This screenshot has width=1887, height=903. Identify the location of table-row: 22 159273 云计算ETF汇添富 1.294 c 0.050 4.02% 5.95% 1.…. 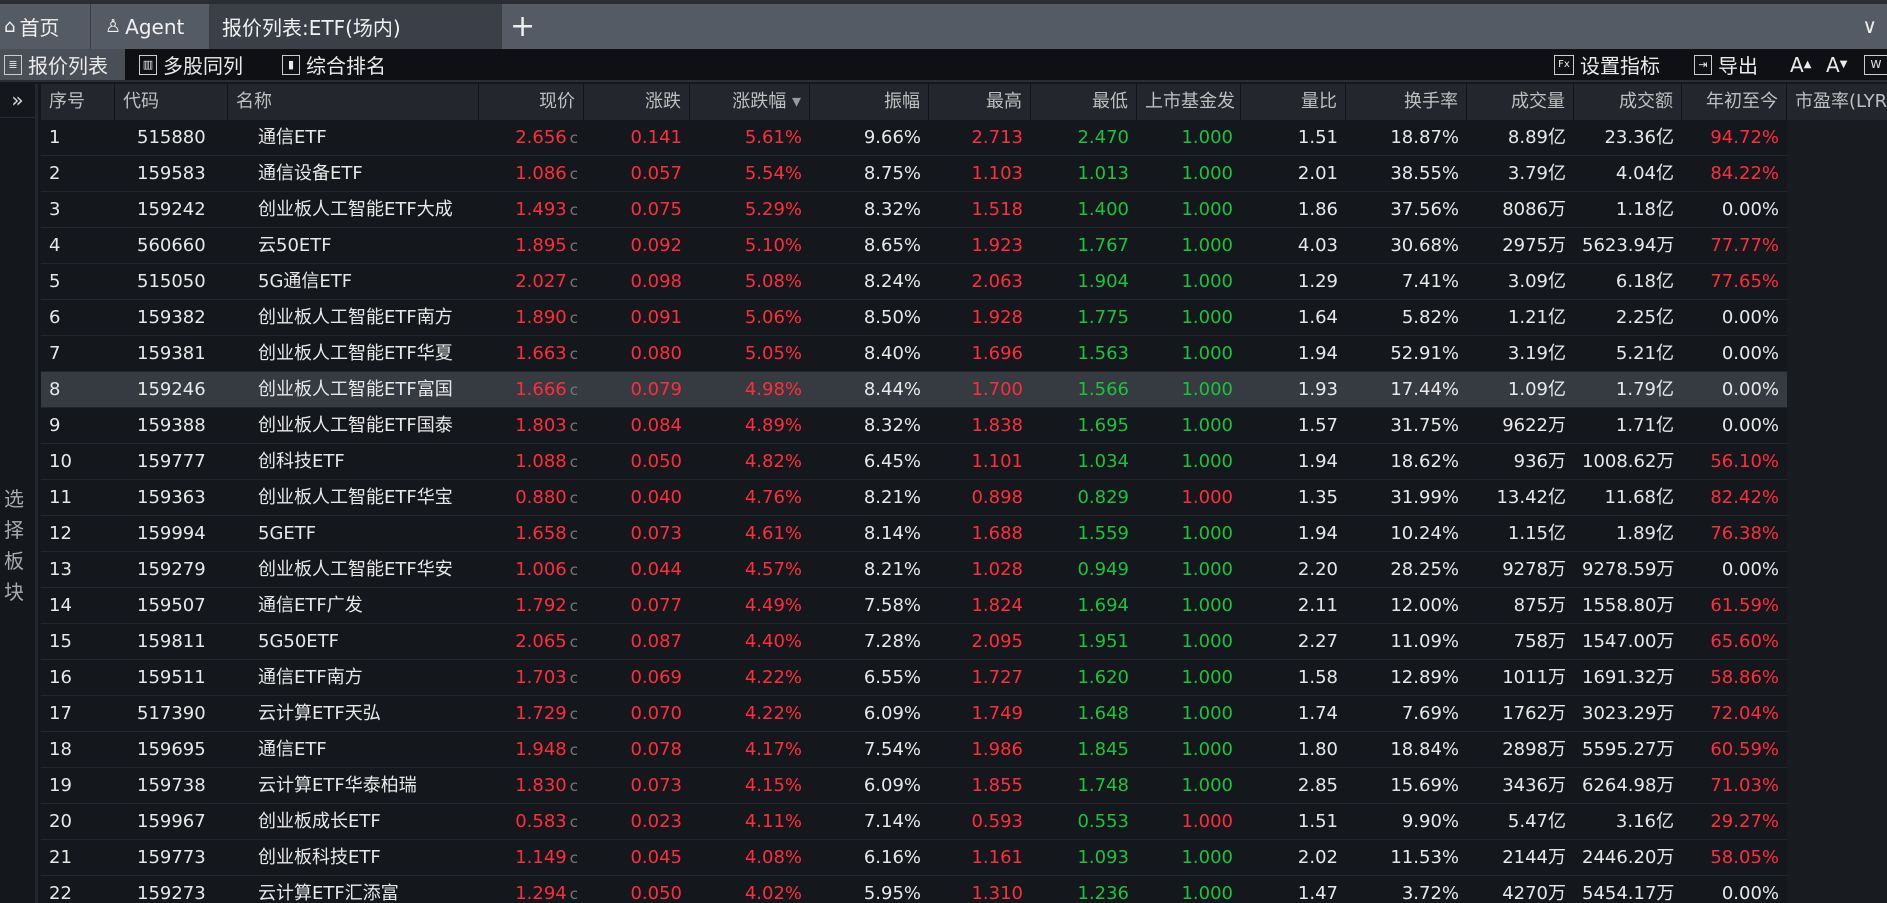
(964, 889).